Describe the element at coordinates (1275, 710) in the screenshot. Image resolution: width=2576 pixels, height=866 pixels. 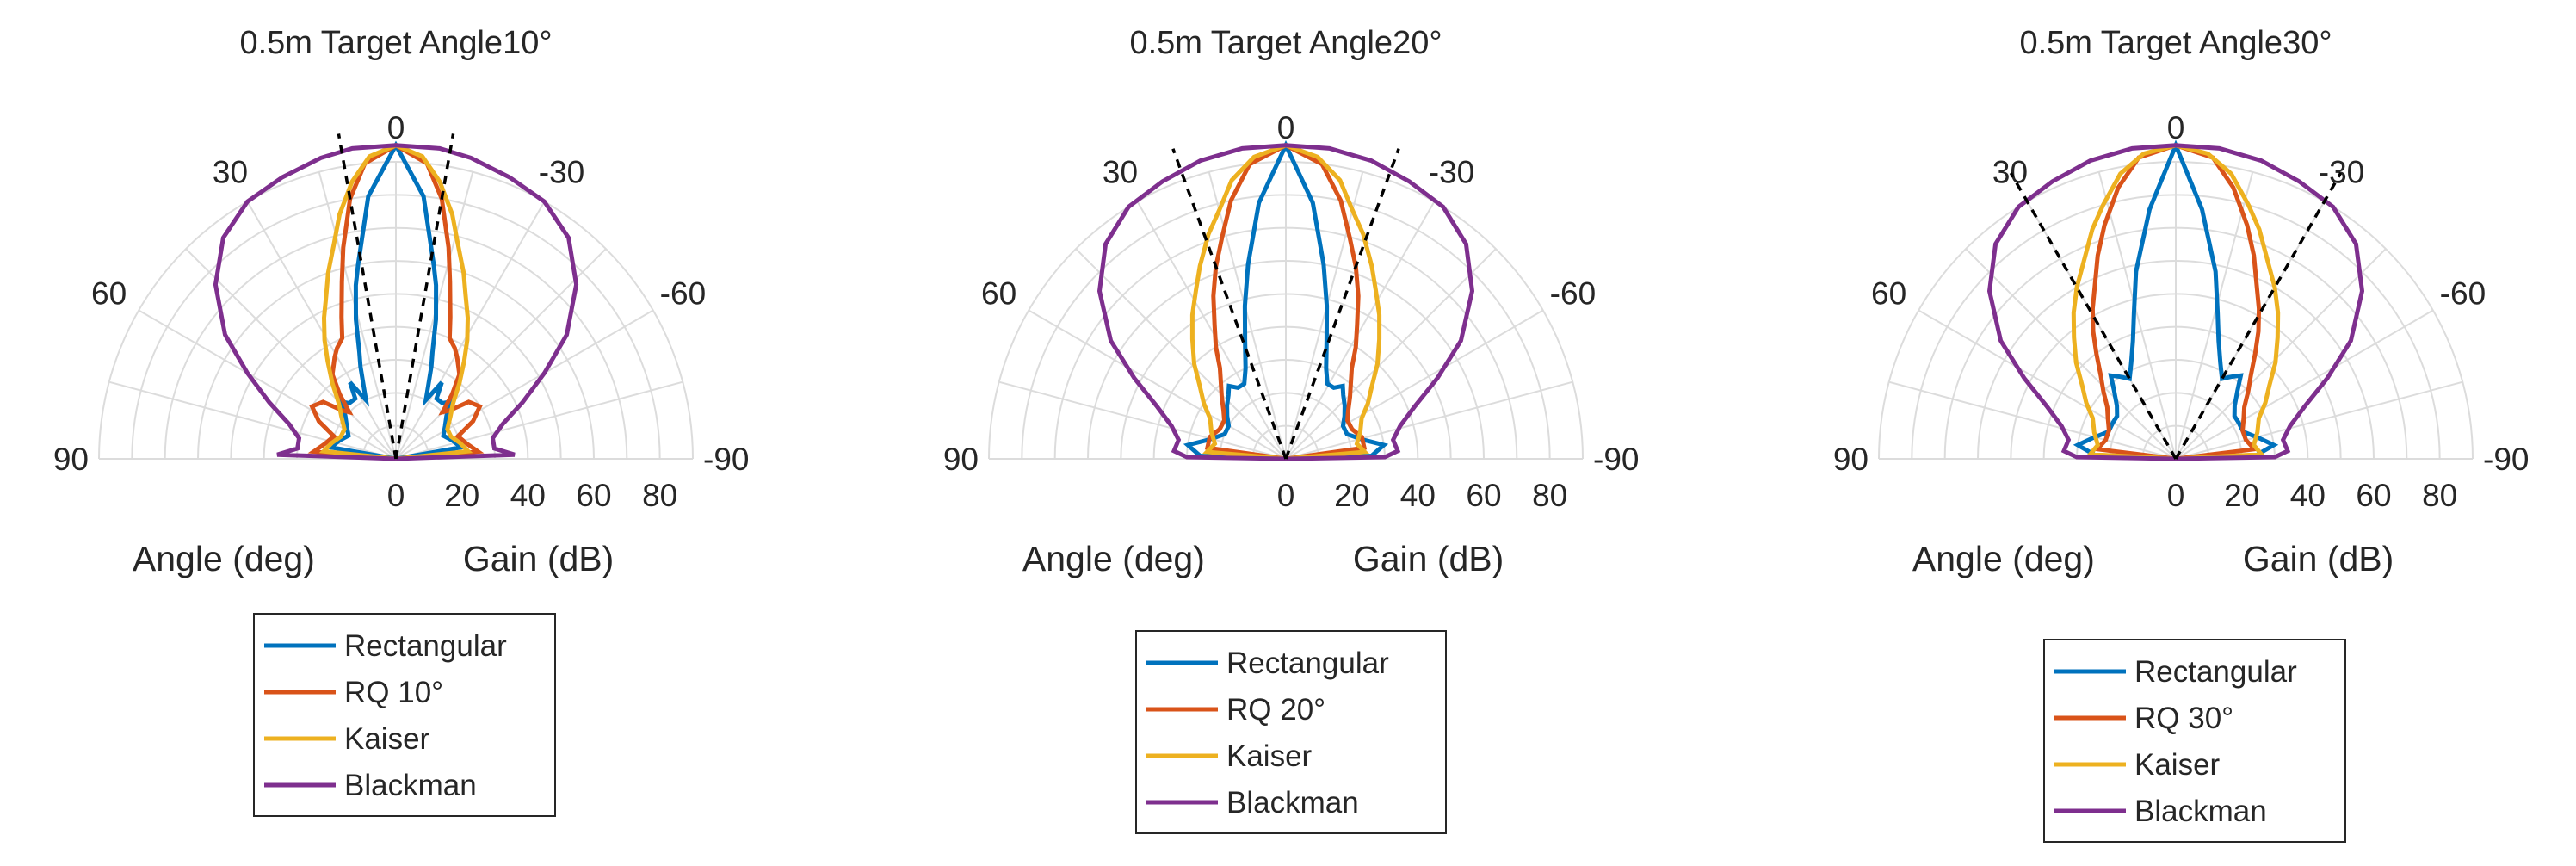
I see `legend-entry: RQ 20°` at that location.